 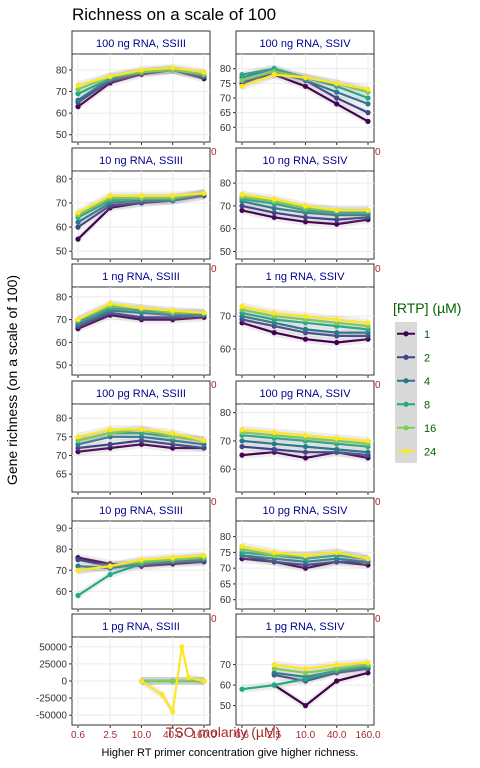 What do you see at coordinates (427, 382) in the screenshot?
I see `legend-item-label: 4` at bounding box center [427, 382].